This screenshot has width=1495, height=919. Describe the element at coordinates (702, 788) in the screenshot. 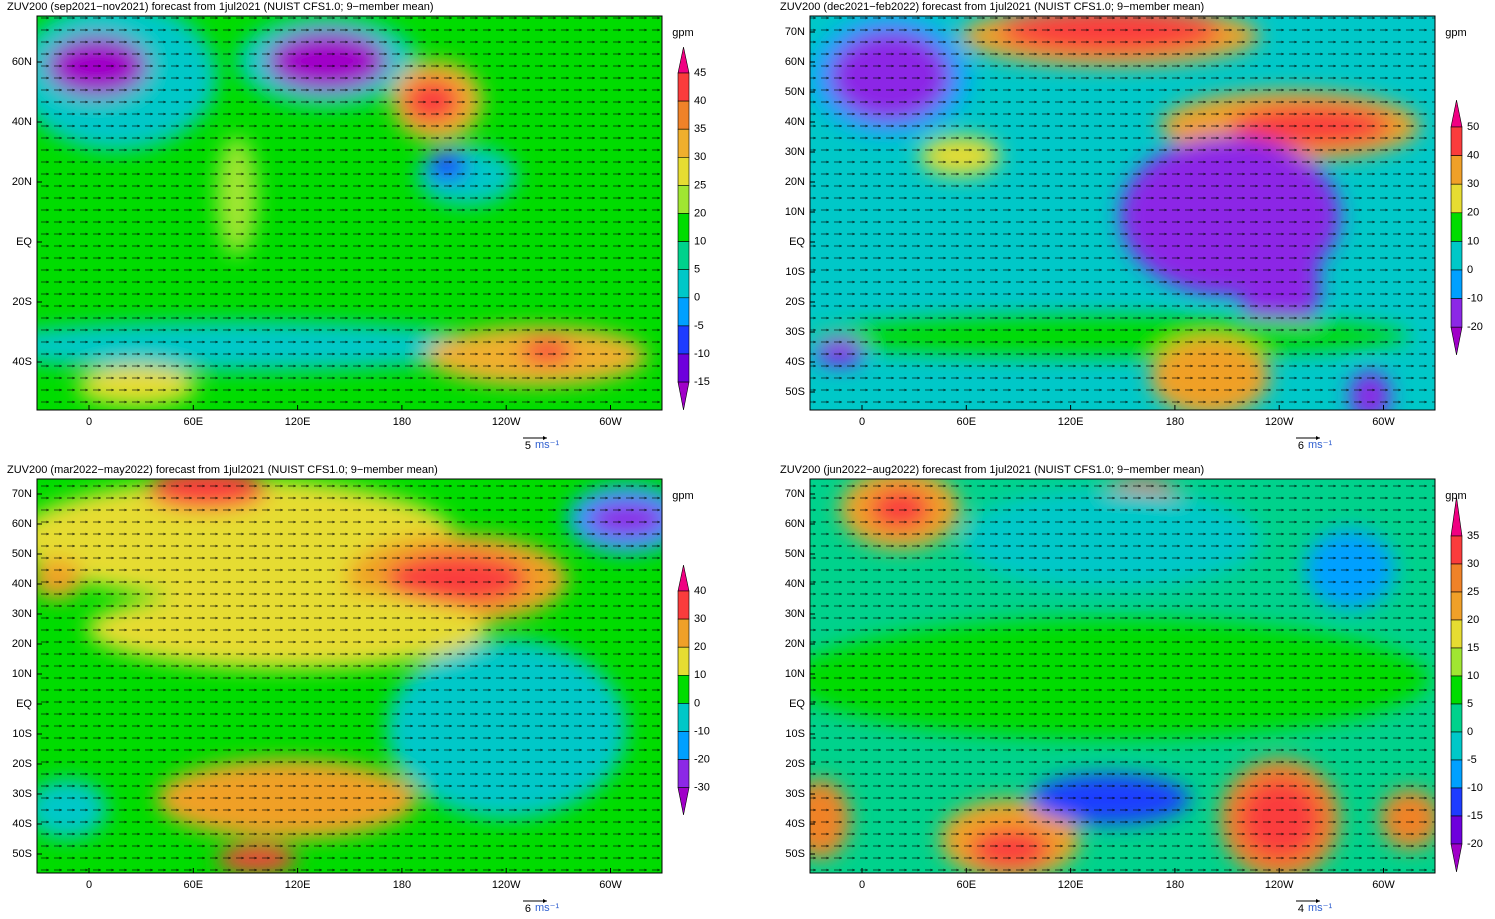

I see `colorbar-label: -30` at that location.